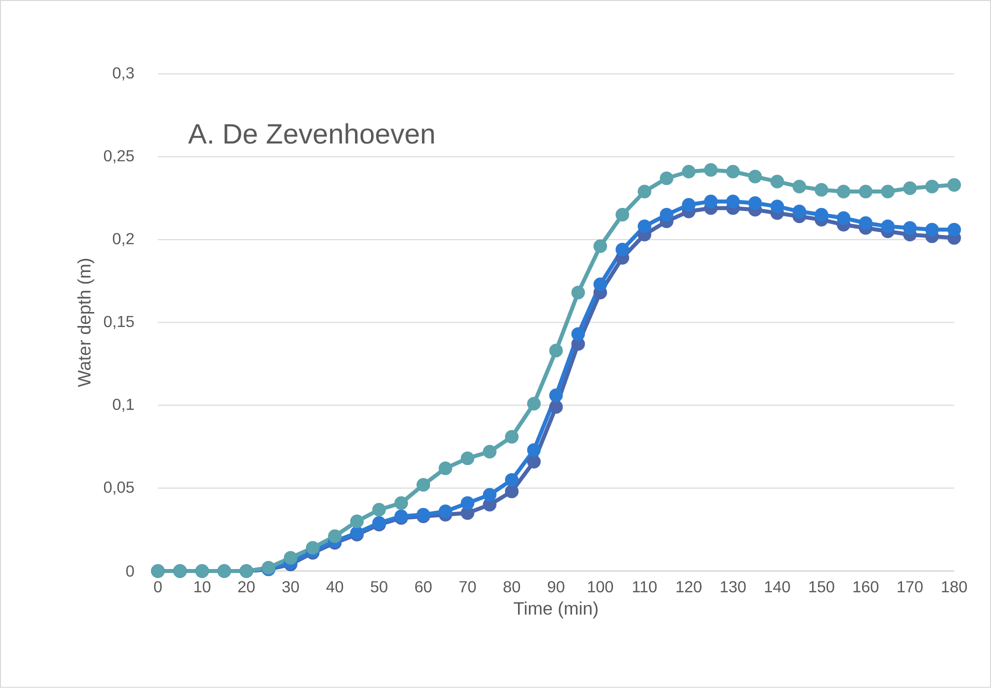  Describe the element at coordinates (512, 586) in the screenshot. I see `x-tick-label: 80` at that location.